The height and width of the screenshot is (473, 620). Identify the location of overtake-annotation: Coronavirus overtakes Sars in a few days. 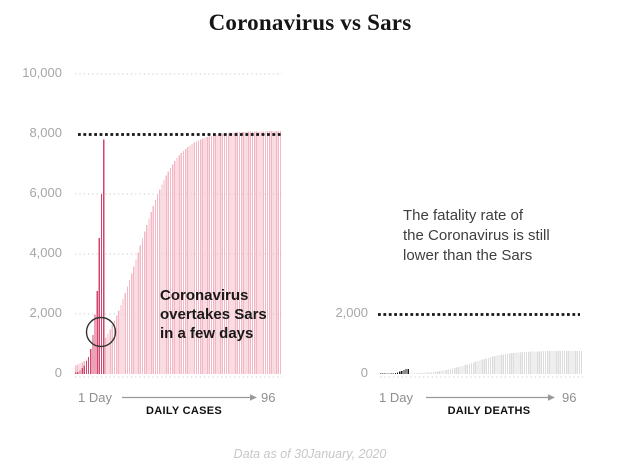
(213, 314).